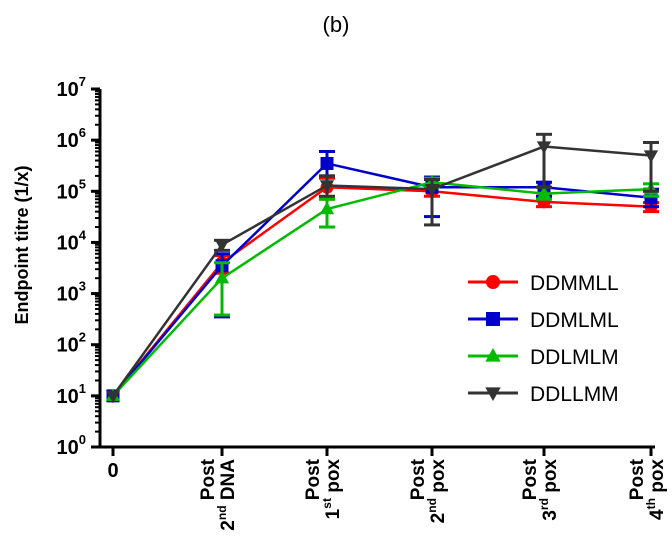  What do you see at coordinates (71, 343) in the screenshot?
I see `y-tick-label: 10²` at bounding box center [71, 343].